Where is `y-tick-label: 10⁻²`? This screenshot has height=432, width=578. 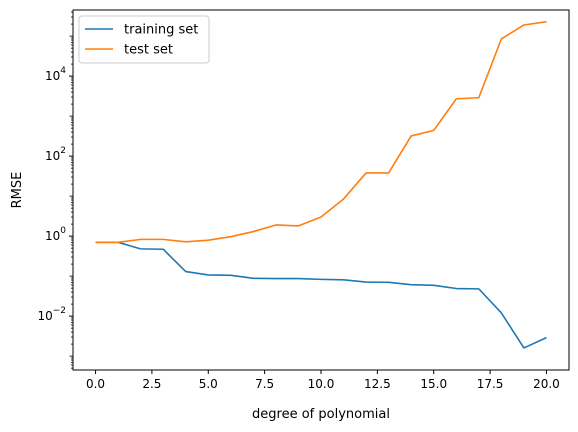
y-tick-label: 10⁻² is located at coordinates (51, 314).